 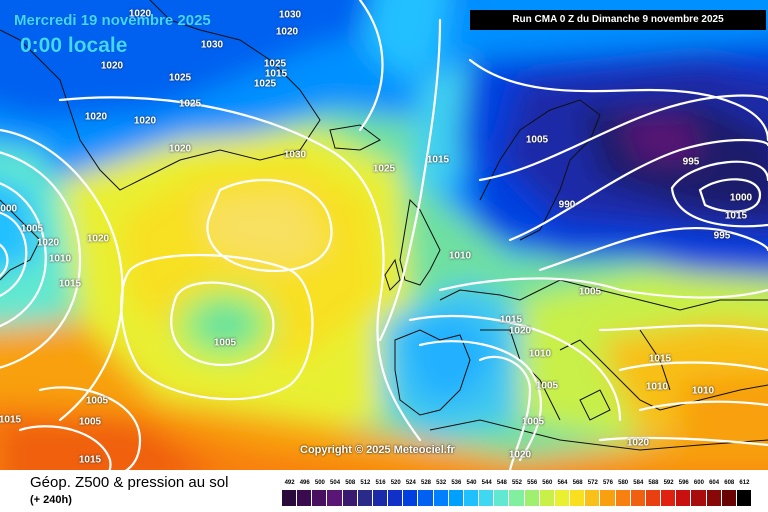 What do you see at coordinates (501, 483) in the screenshot?
I see `legend-label: 548` at bounding box center [501, 483].